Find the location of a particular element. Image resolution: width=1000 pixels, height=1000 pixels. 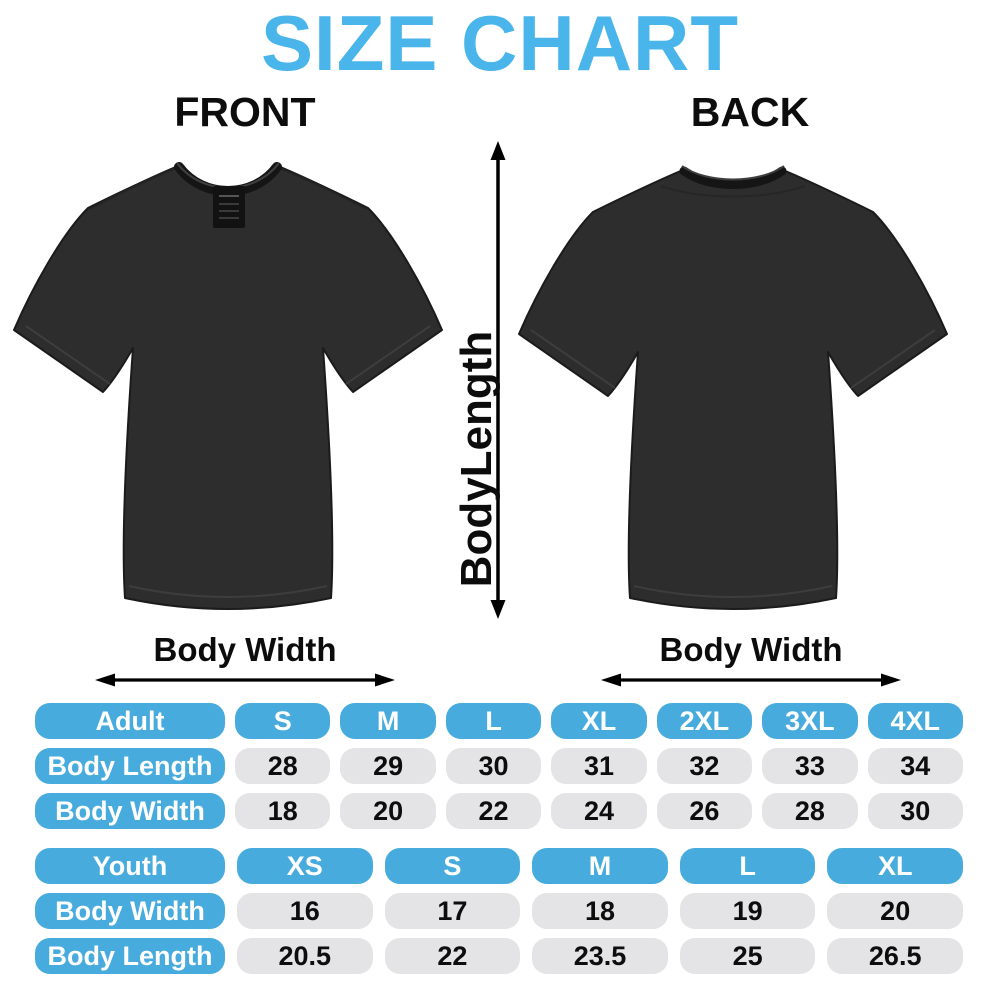

body-length-label: BodyLength is located at coordinates (476, 459).